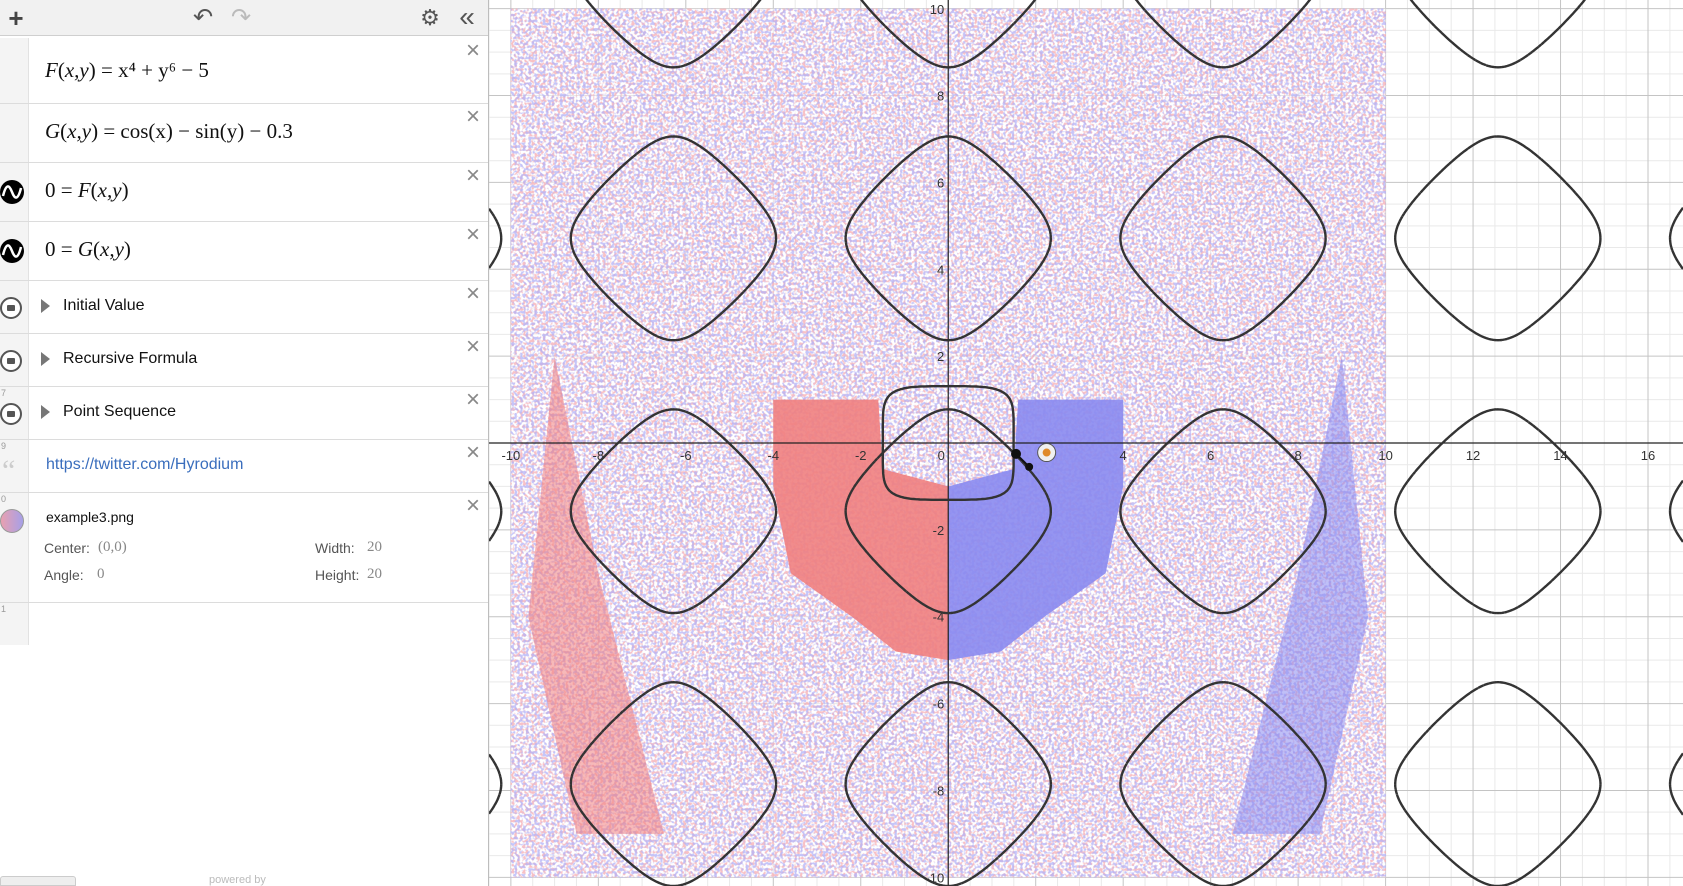  What do you see at coordinates (127, 70) in the screenshot?
I see `expression-f-latex: F(x,y) = x⁴ + y⁶ − 5` at bounding box center [127, 70].